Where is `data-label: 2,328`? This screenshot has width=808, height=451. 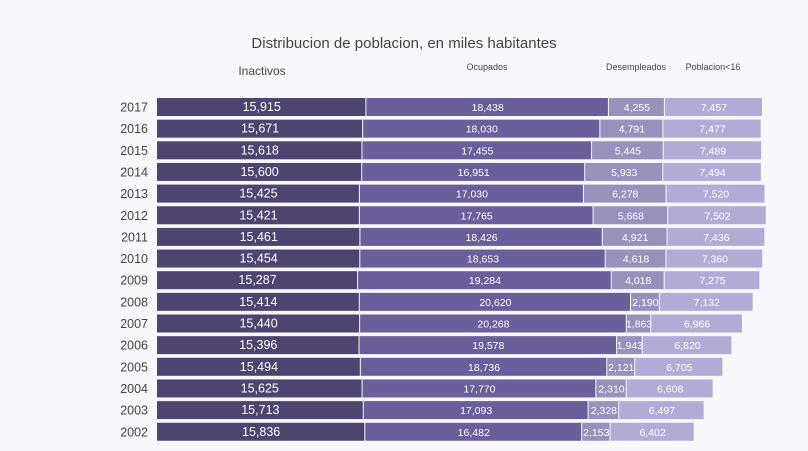
data-label: 2,328 is located at coordinates (604, 411).